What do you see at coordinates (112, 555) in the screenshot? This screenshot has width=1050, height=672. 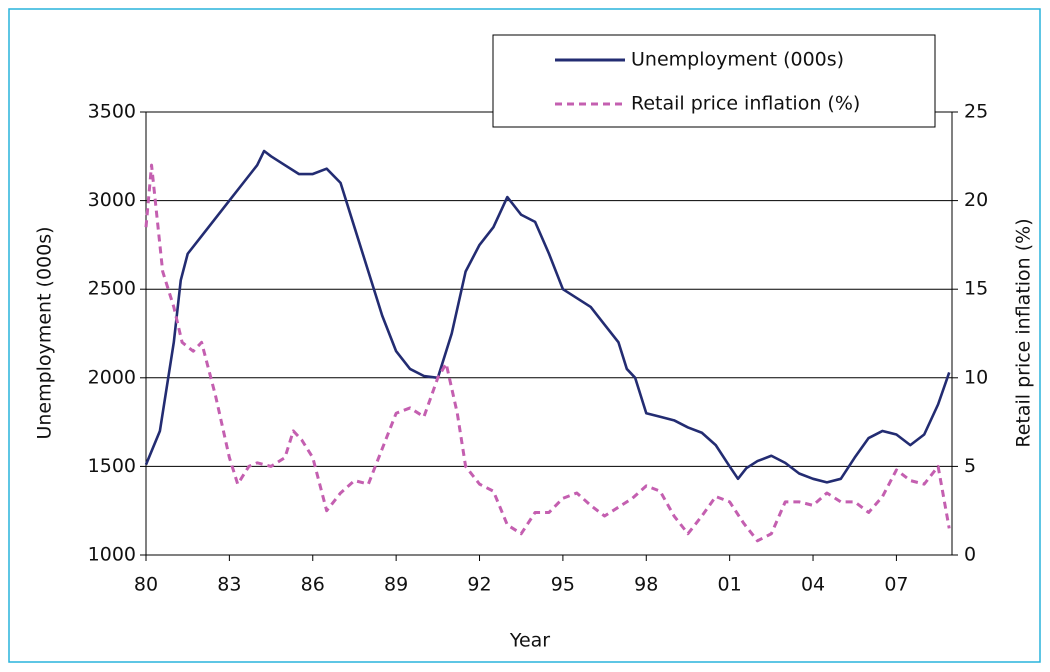 I see `y-tick-label: 1000` at bounding box center [112, 555].